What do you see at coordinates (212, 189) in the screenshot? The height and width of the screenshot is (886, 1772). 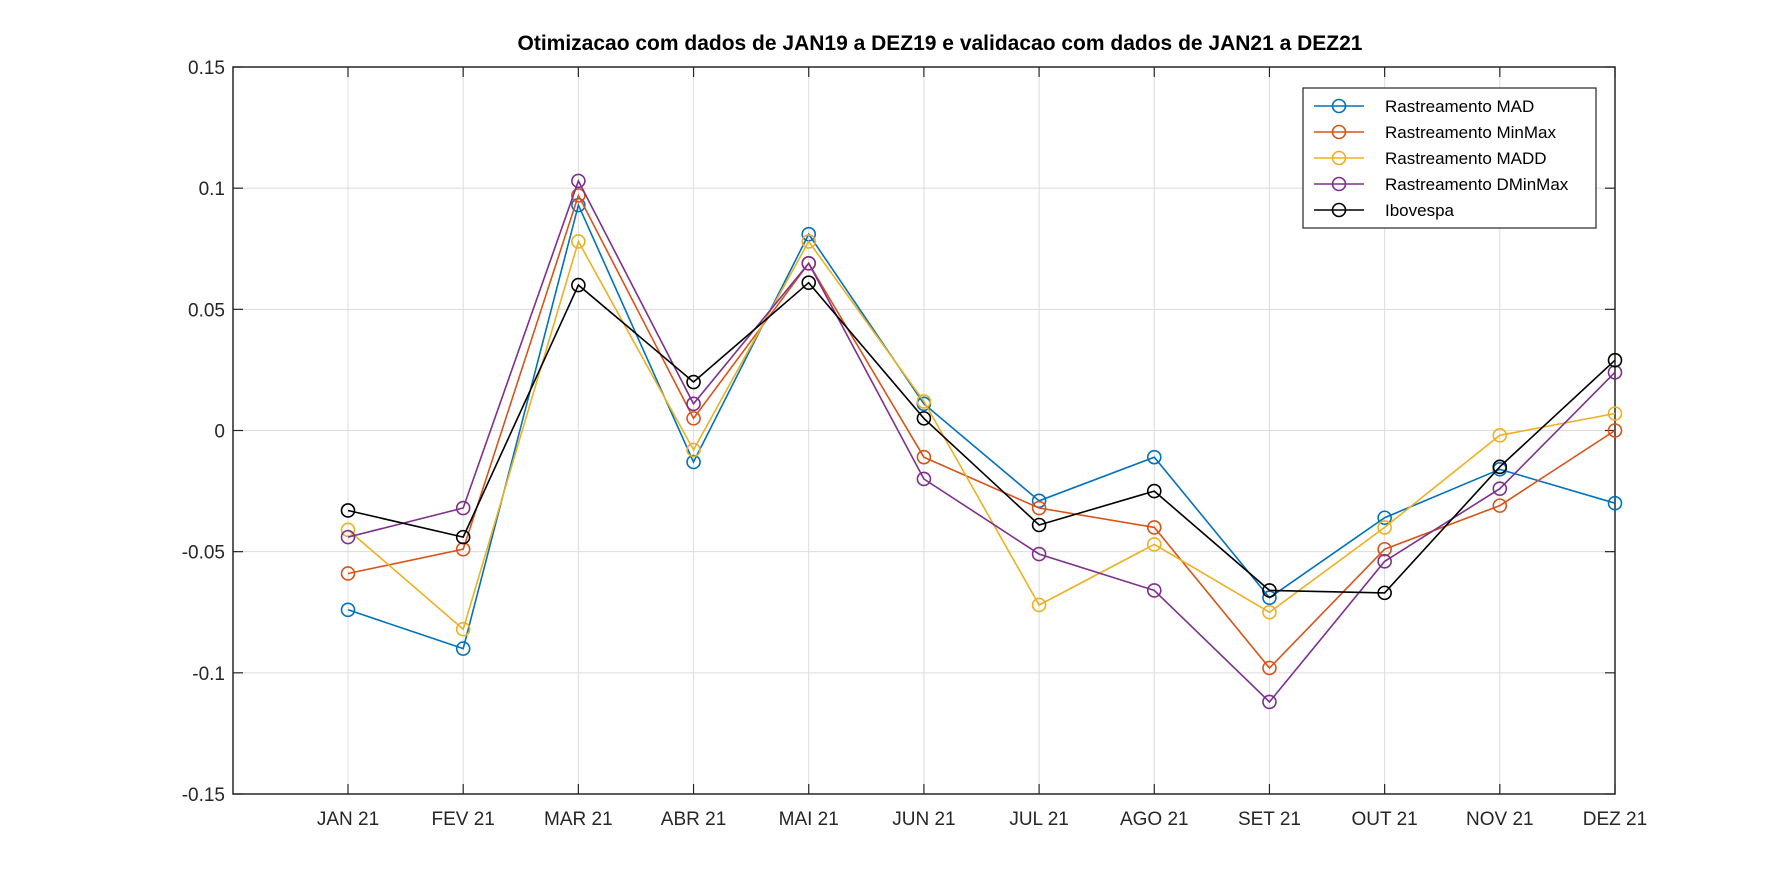 I see `y-tick-label: 0.1` at bounding box center [212, 189].